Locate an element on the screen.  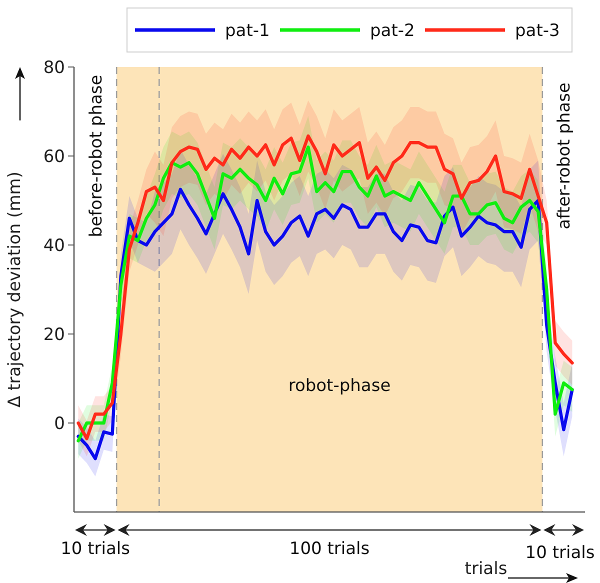
text: 100 trials is located at coordinates (329, 549).